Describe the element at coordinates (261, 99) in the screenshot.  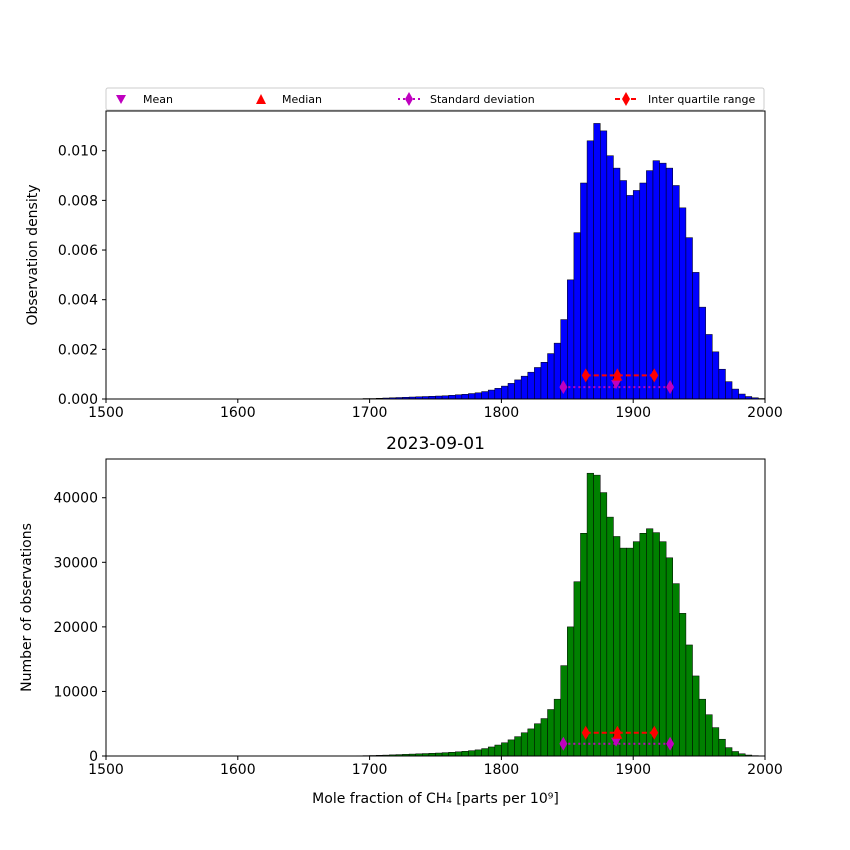
I see `legend-median-marker` at that location.